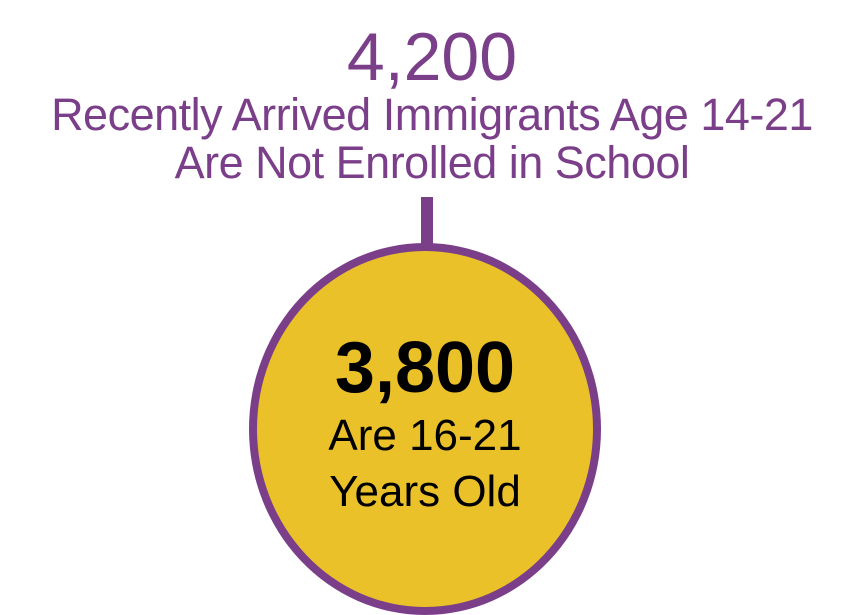  Describe the element at coordinates (432, 162) in the screenshot. I see `headline-line-2: Are Not Enrolled in School` at that location.